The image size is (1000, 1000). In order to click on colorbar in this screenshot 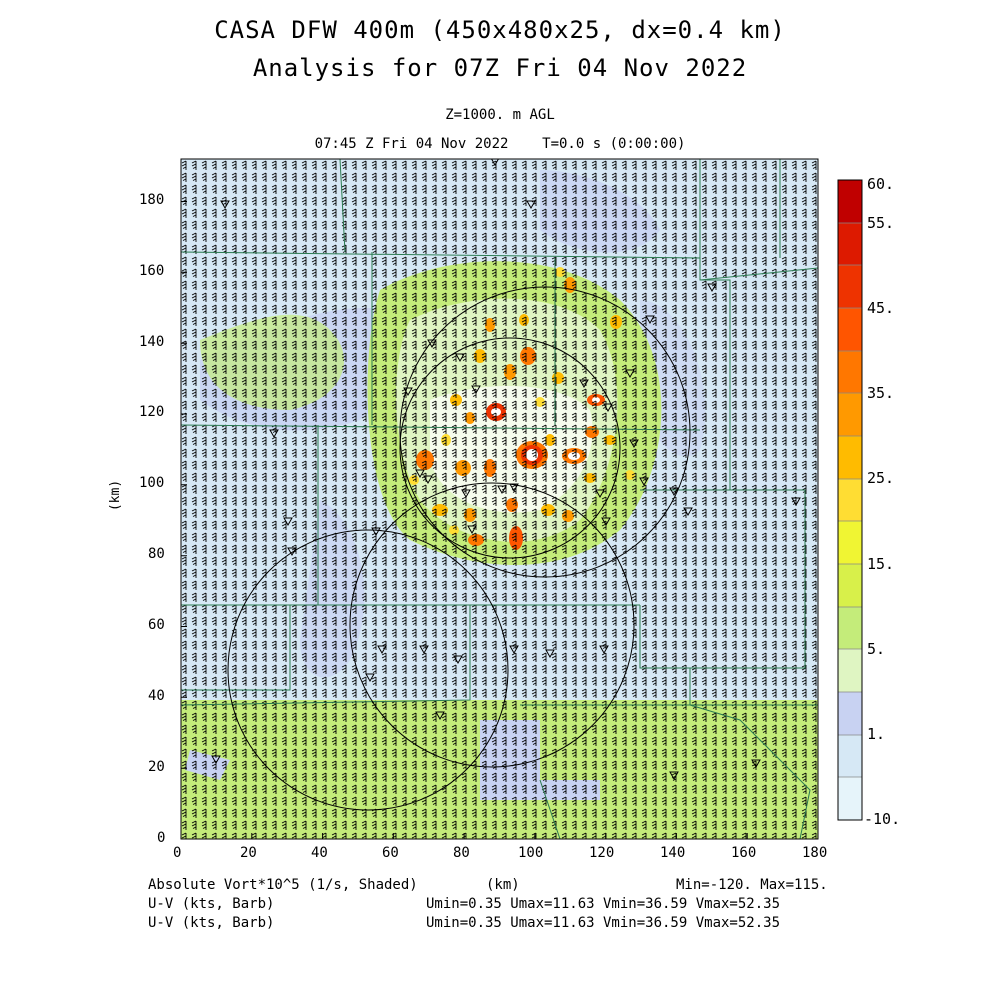, I will do `click(850, 500)`.